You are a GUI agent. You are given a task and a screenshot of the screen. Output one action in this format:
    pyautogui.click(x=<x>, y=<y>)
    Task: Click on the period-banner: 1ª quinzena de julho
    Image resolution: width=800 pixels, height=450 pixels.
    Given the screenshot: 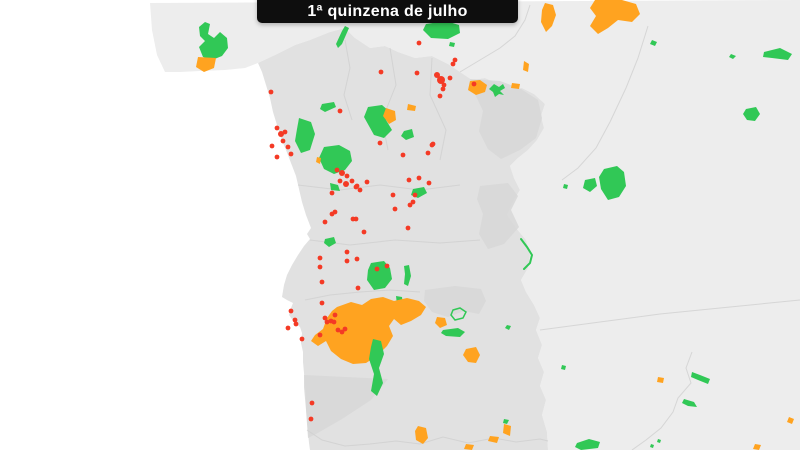 What is the action you would take?
    pyautogui.click(x=387, y=11)
    